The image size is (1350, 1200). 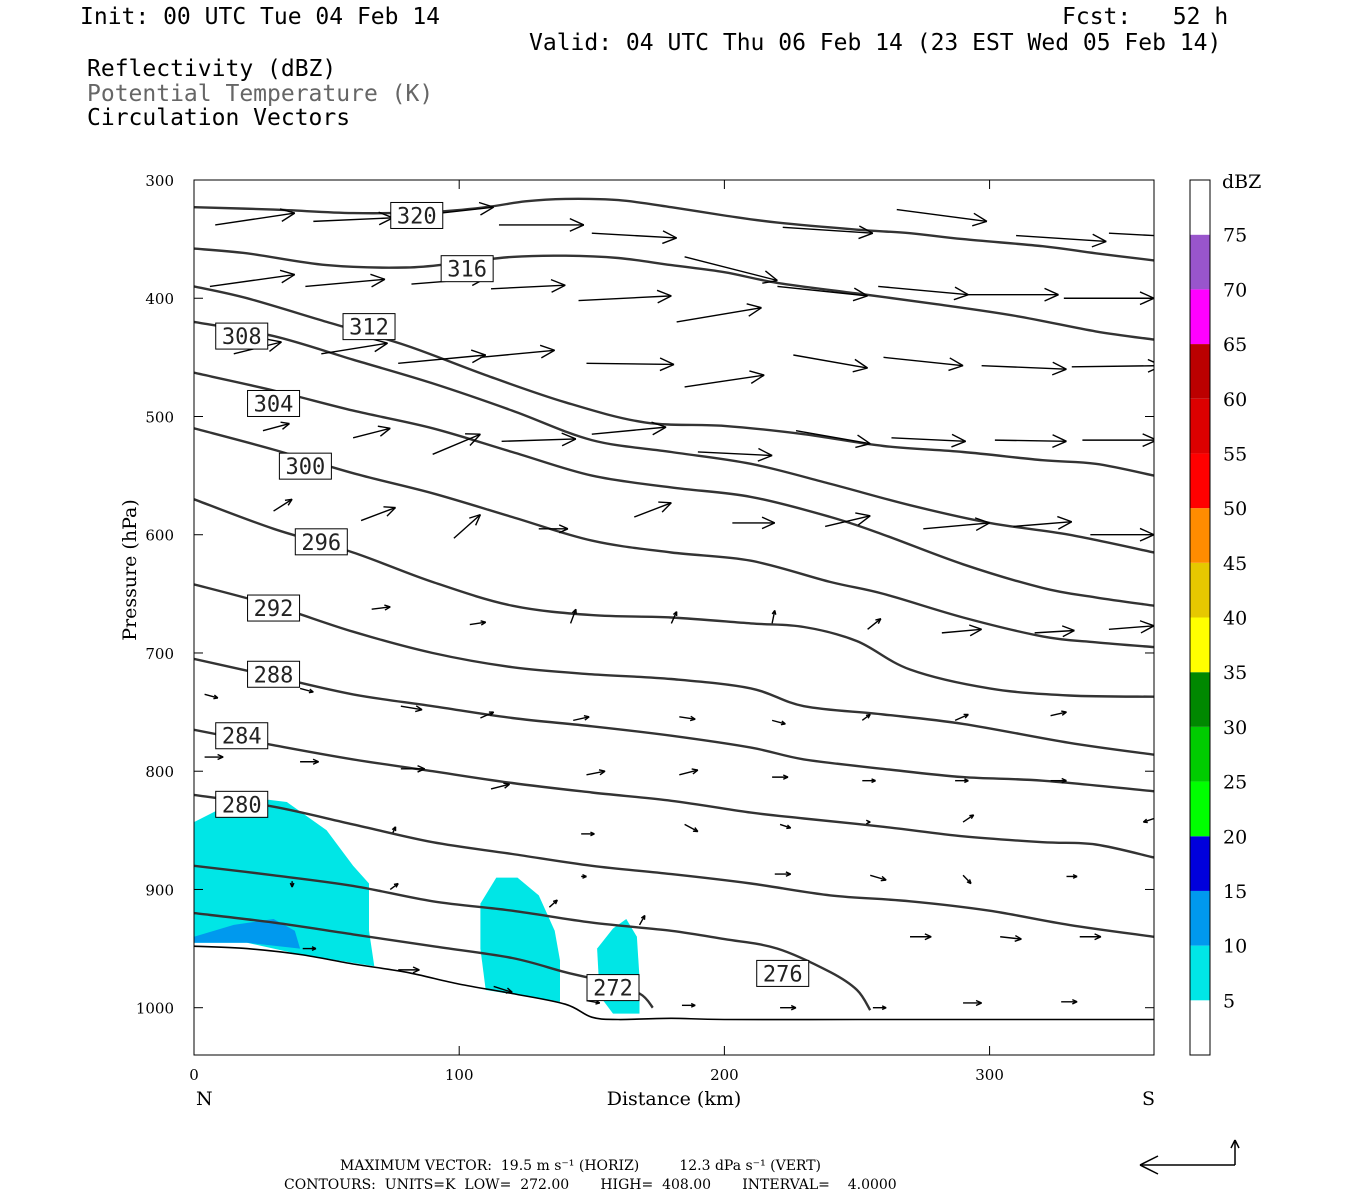 I want to click on y-tick-label: 400, so click(x=159, y=299).